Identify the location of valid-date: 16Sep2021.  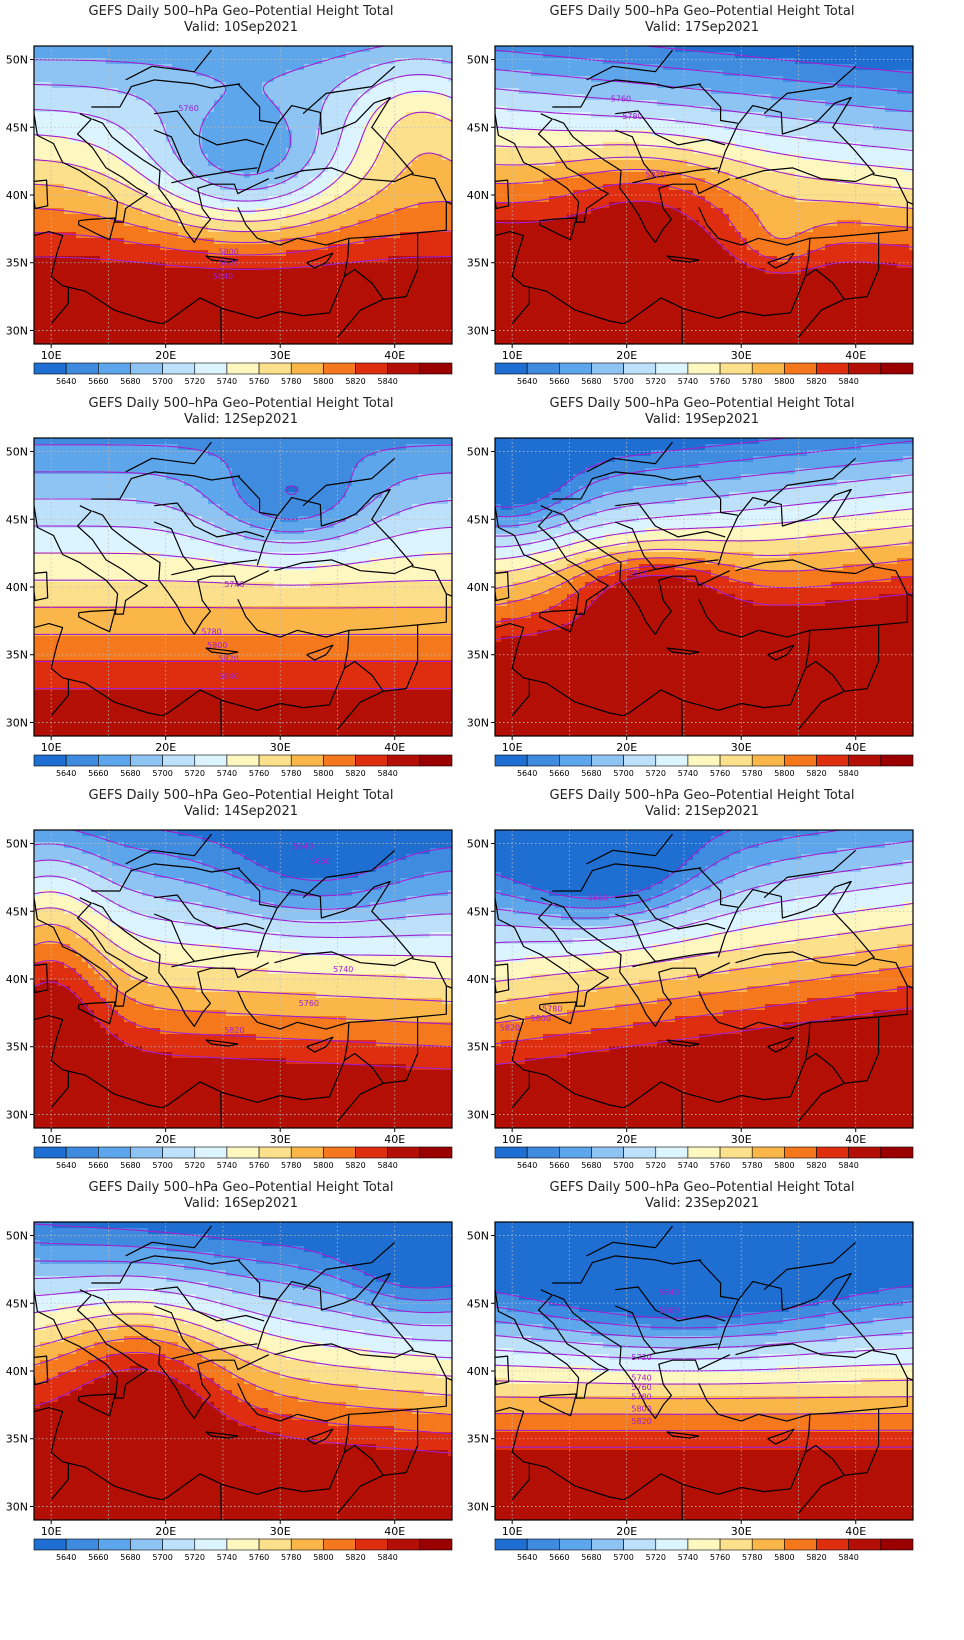
(261, 1203).